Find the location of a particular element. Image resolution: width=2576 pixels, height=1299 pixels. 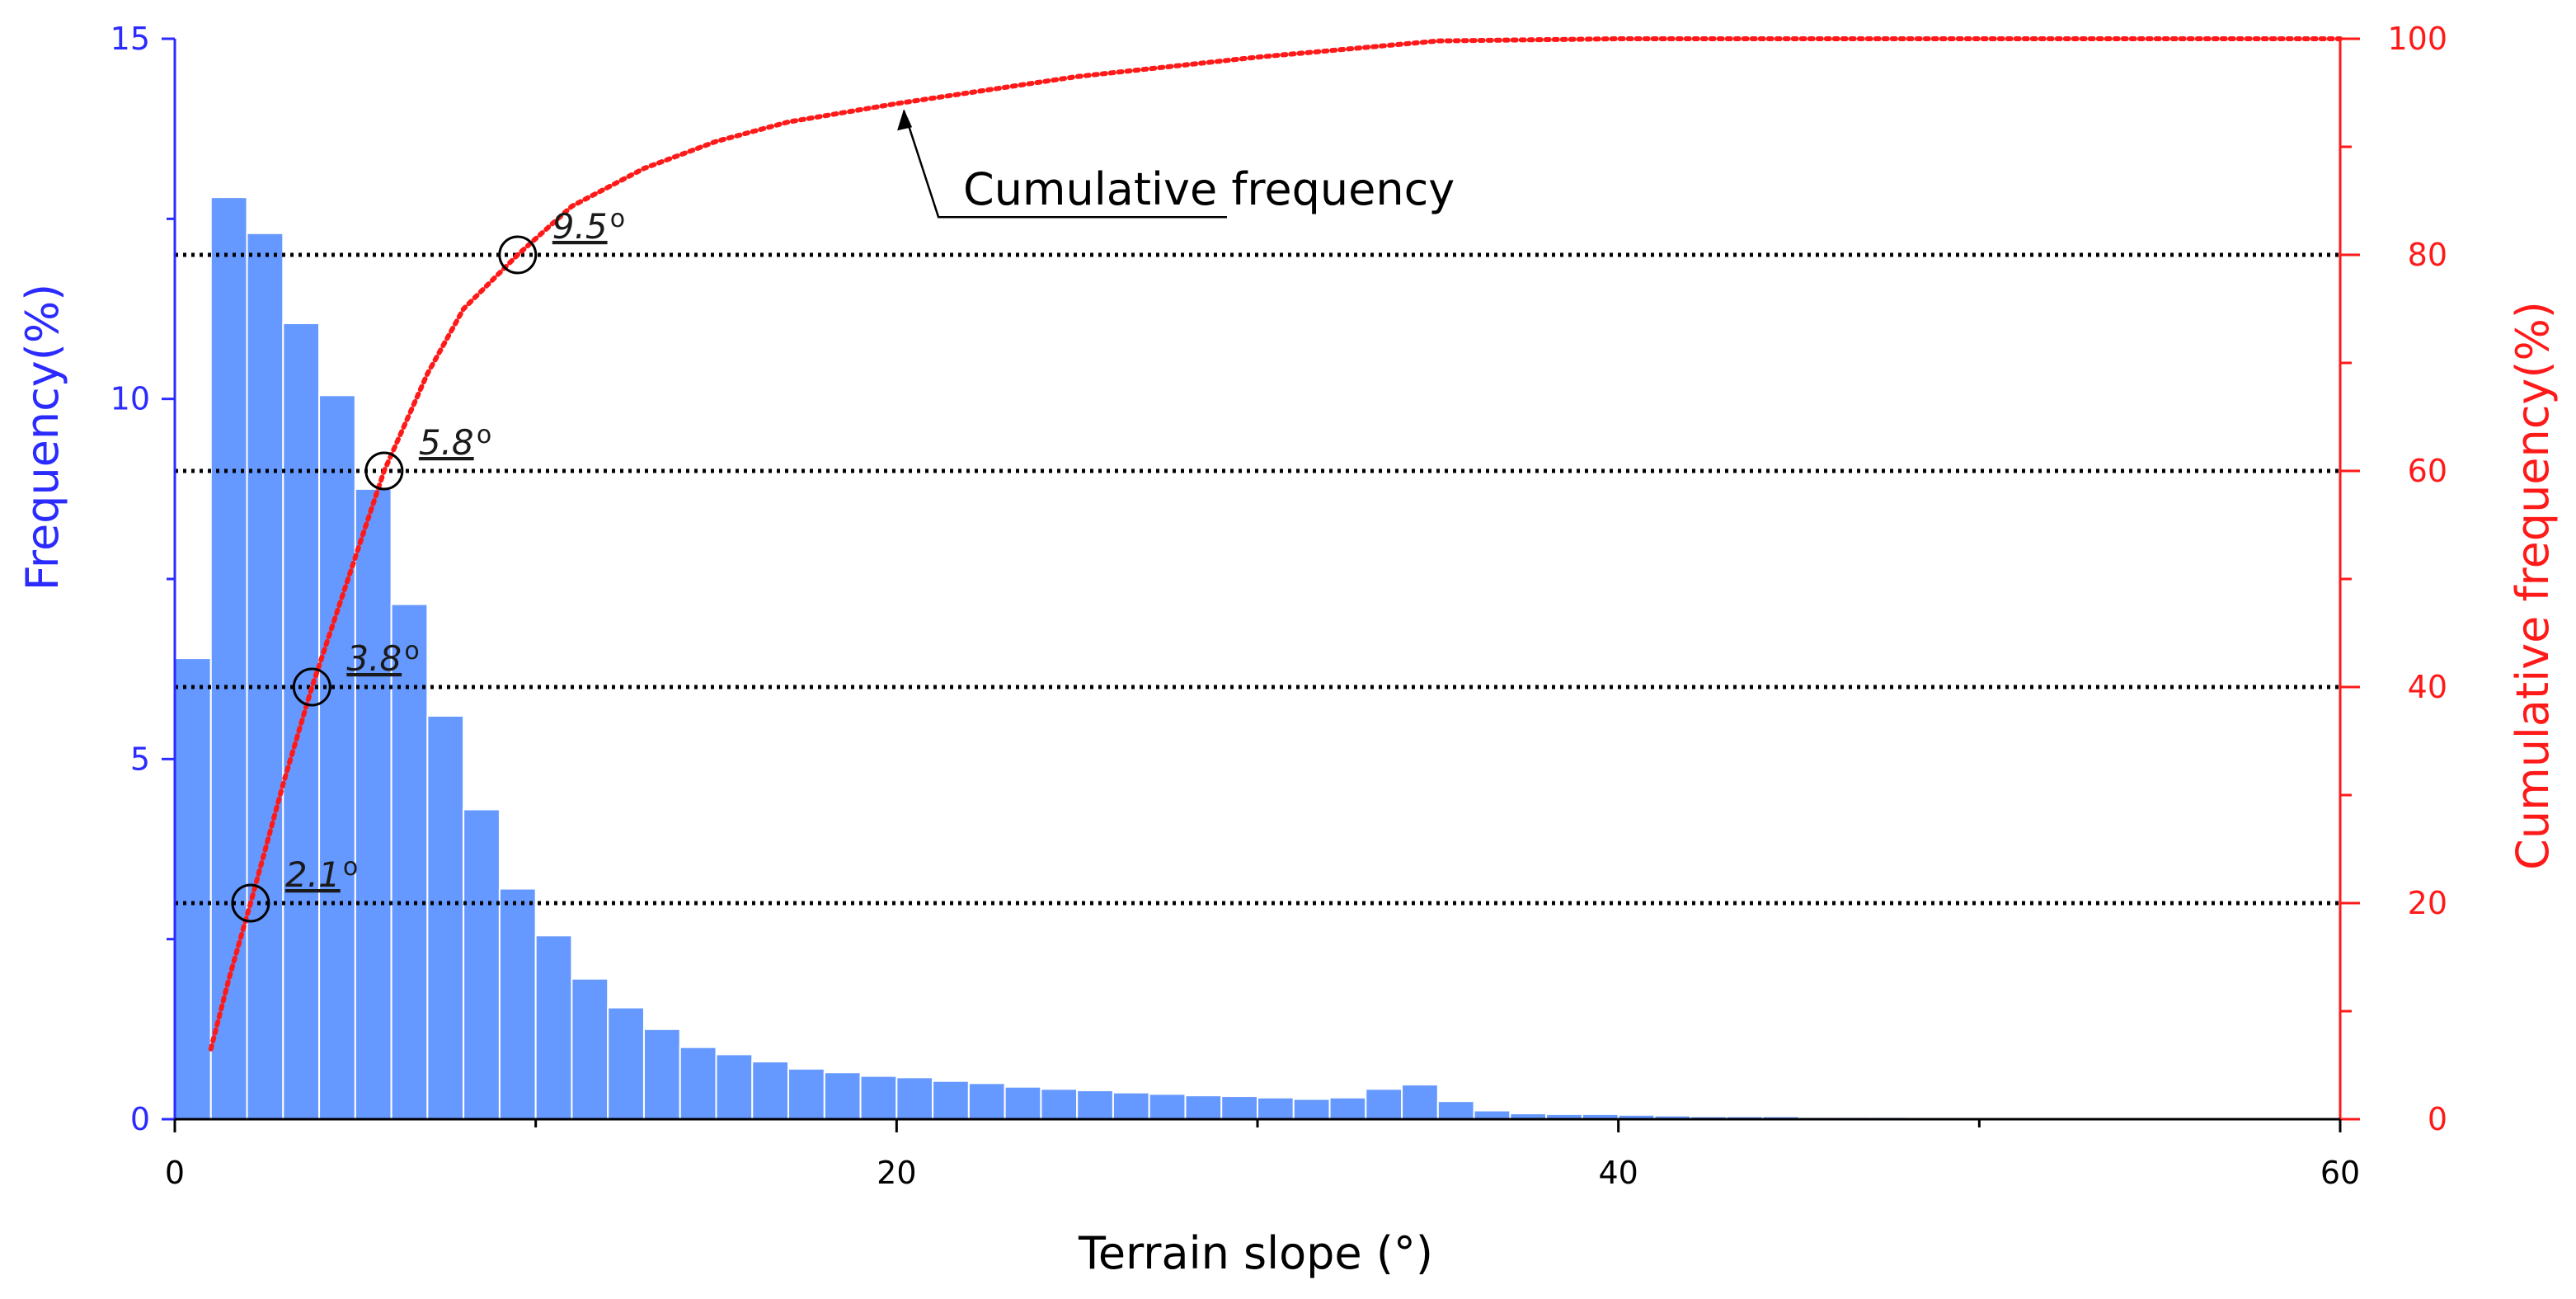

x-tick-label: 40 is located at coordinates (1618, 1173).